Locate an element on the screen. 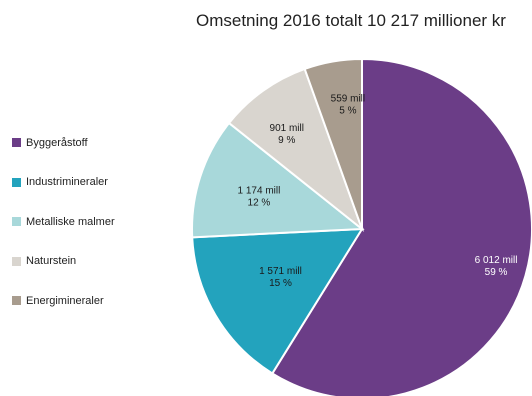  legend-item-metalliske-malmer: Metalliske malmer is located at coordinates (63, 221).